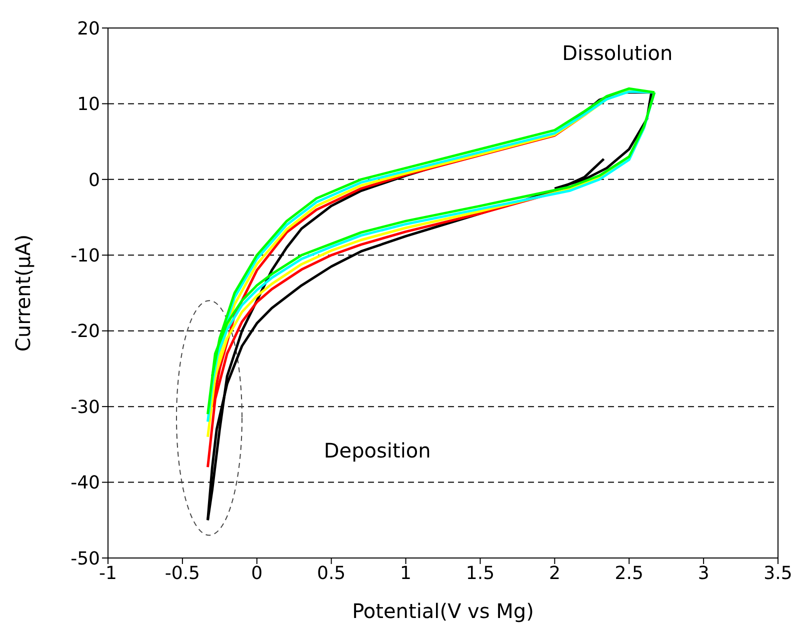  I want to click on x-tick-label: 0.5, so click(331, 573).